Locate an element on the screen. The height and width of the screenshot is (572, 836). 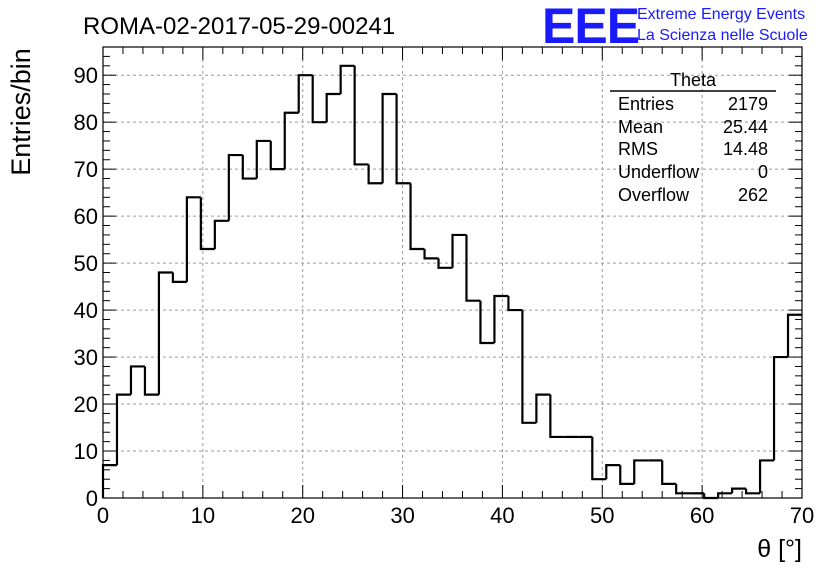
stats-title: Theta is located at coordinates (693, 80).